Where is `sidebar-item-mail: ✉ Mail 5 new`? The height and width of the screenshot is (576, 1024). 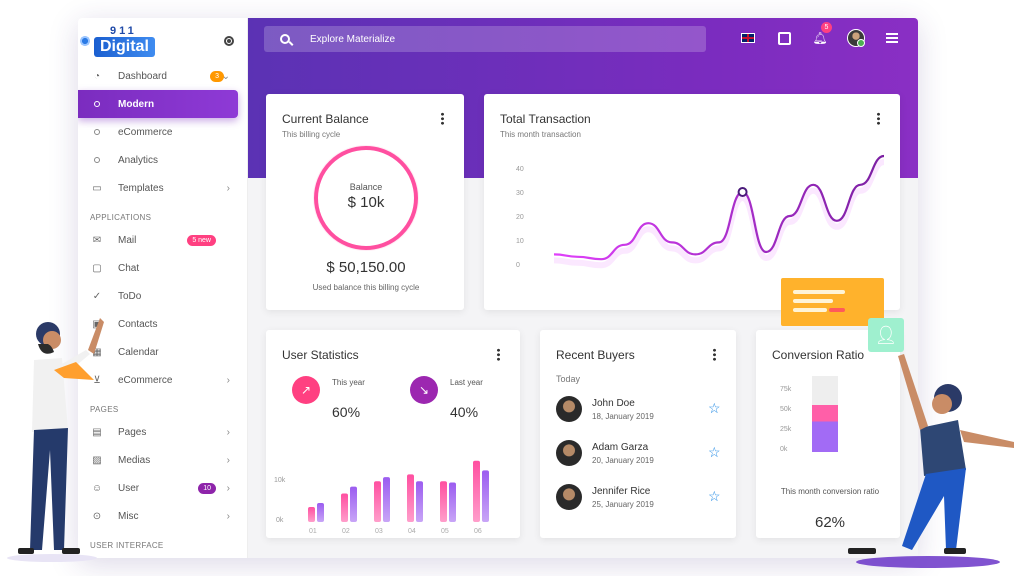 sidebar-item-mail: ✉ Mail 5 new is located at coordinates (163, 240).